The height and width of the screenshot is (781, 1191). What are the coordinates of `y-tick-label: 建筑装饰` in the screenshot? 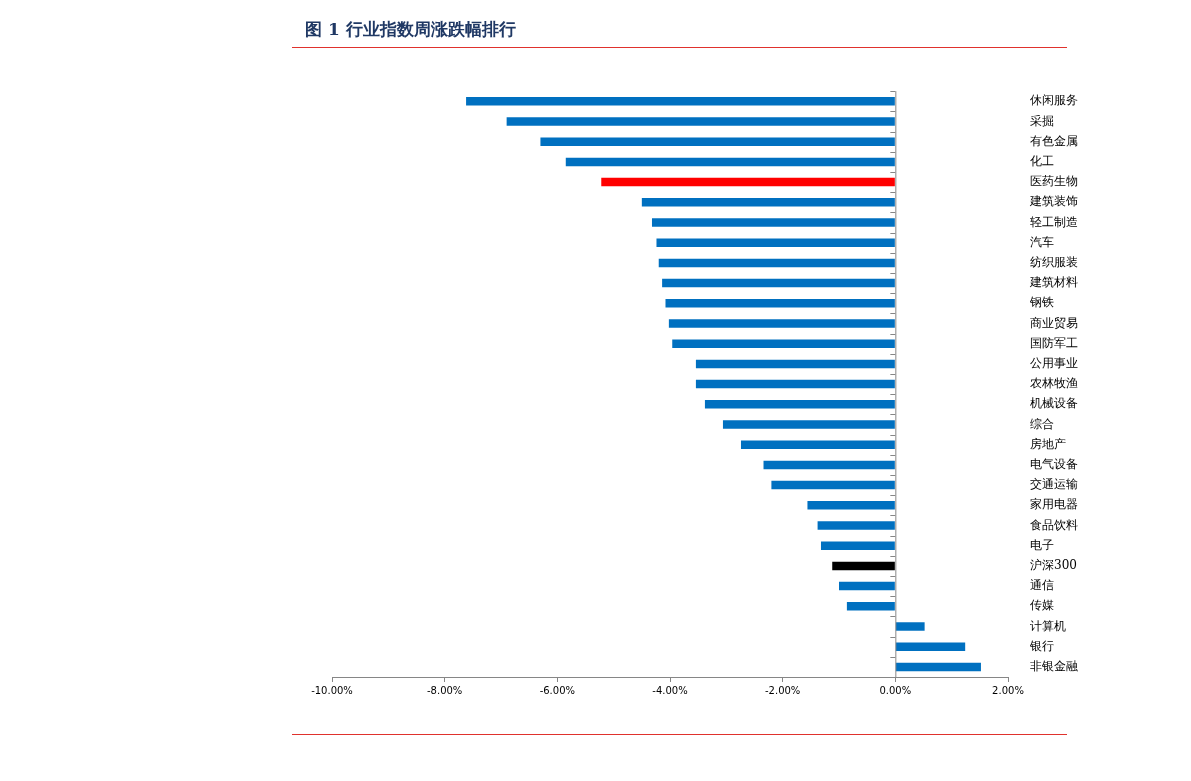 It's located at (1053, 201).